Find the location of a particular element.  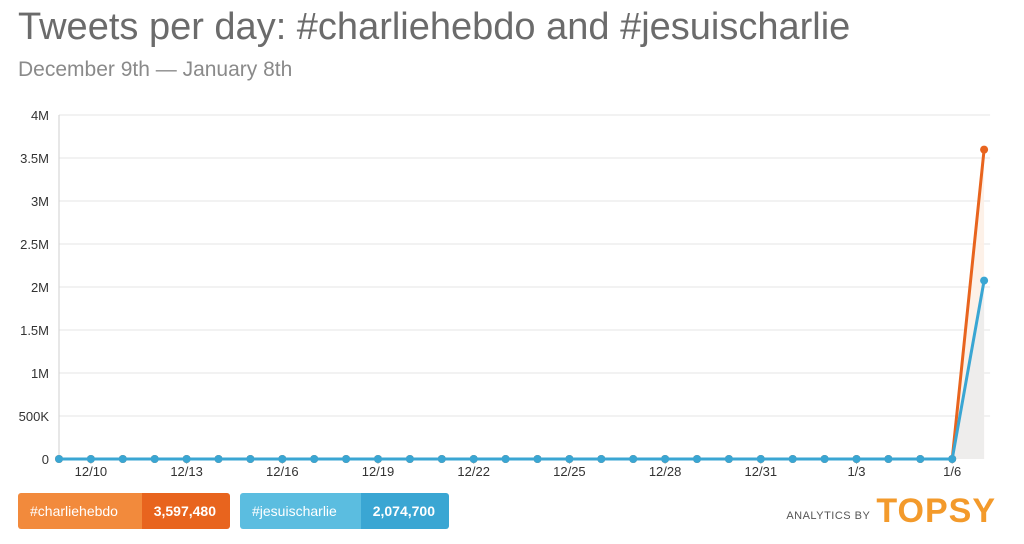

topsy-logo: TOPSY is located at coordinates (936, 511).